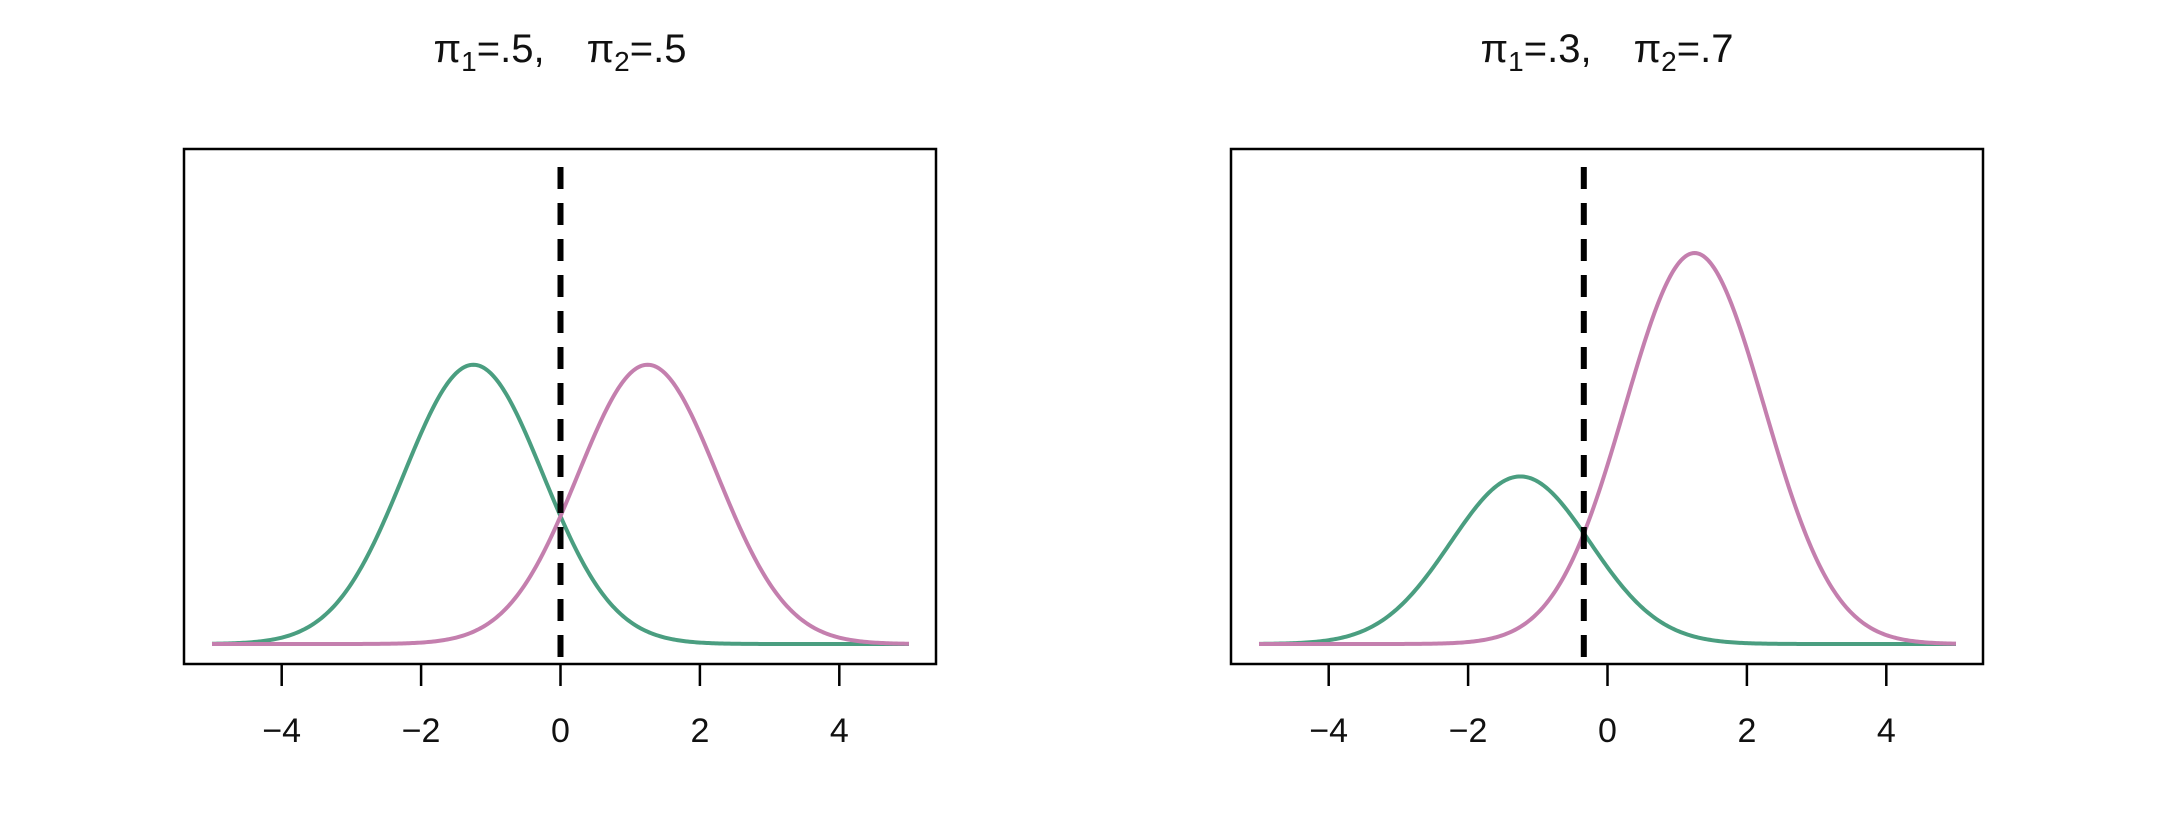  What do you see at coordinates (1558, 49) in the screenshot?
I see `title-value-1: =.3,` at bounding box center [1558, 49].